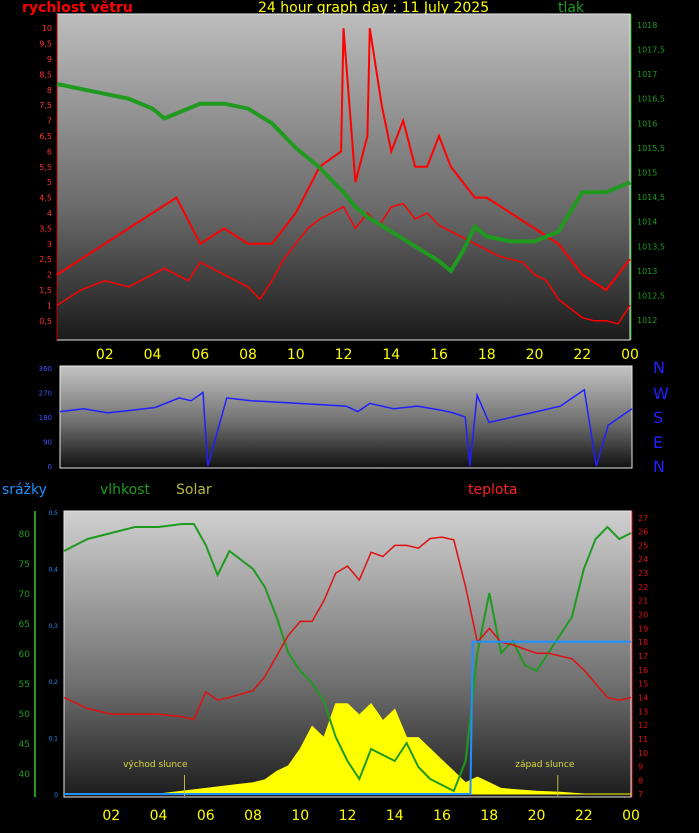 The width and height of the screenshot is (699, 833). Describe the element at coordinates (493, 490) in the screenshot. I see `temperature-label: teplota` at that location.